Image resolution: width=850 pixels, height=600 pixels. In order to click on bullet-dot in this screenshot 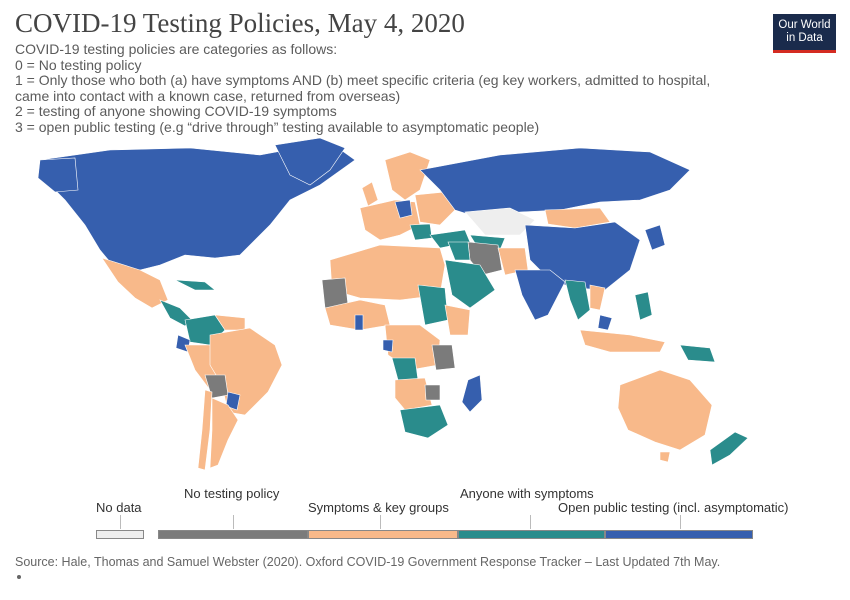, I will do `click(19, 577)`.